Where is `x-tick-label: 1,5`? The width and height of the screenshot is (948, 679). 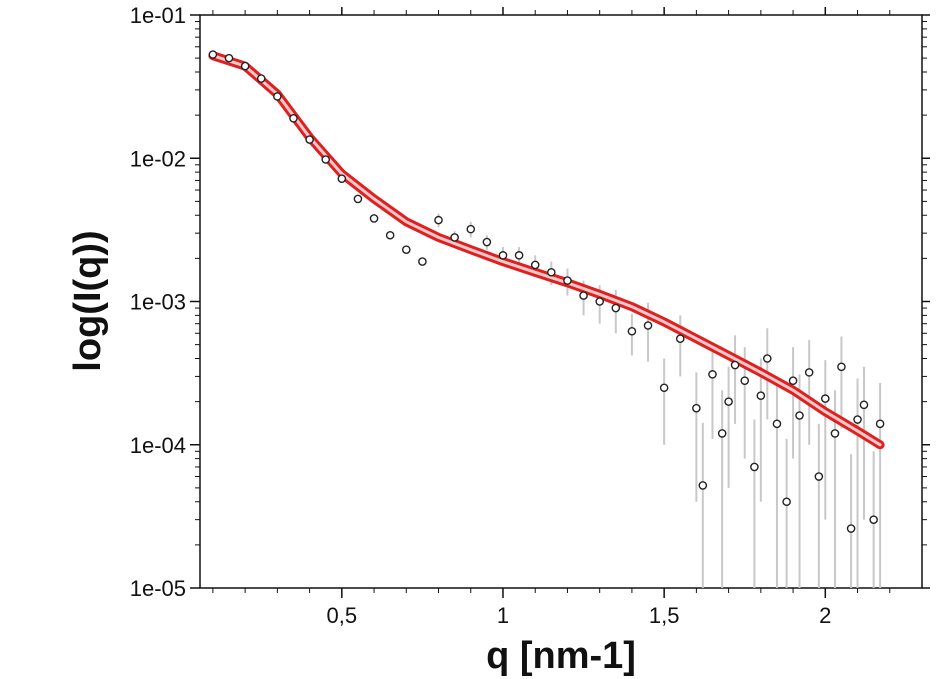 x-tick-label: 1,5 is located at coordinates (664, 615).